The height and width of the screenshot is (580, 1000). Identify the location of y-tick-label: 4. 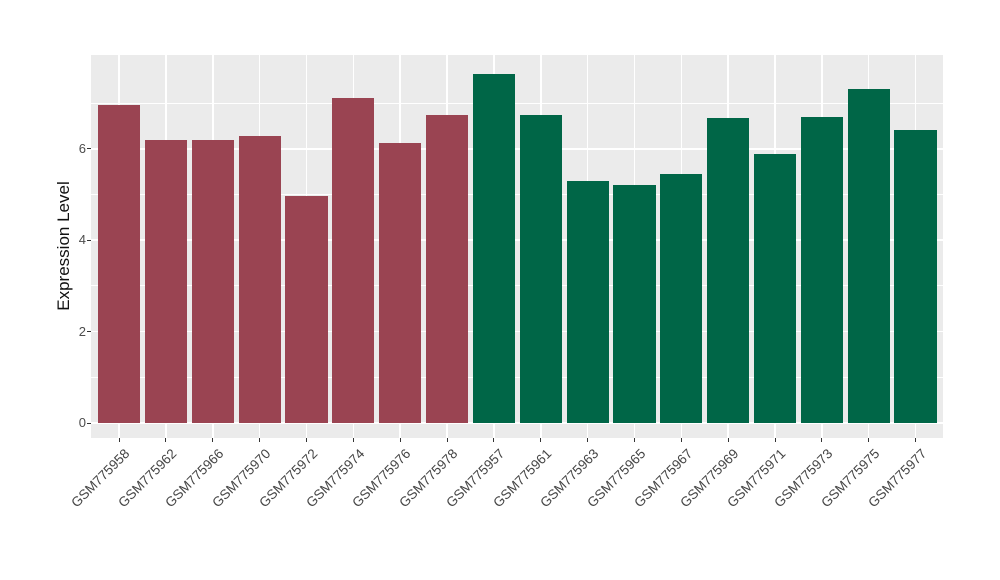
(82, 240).